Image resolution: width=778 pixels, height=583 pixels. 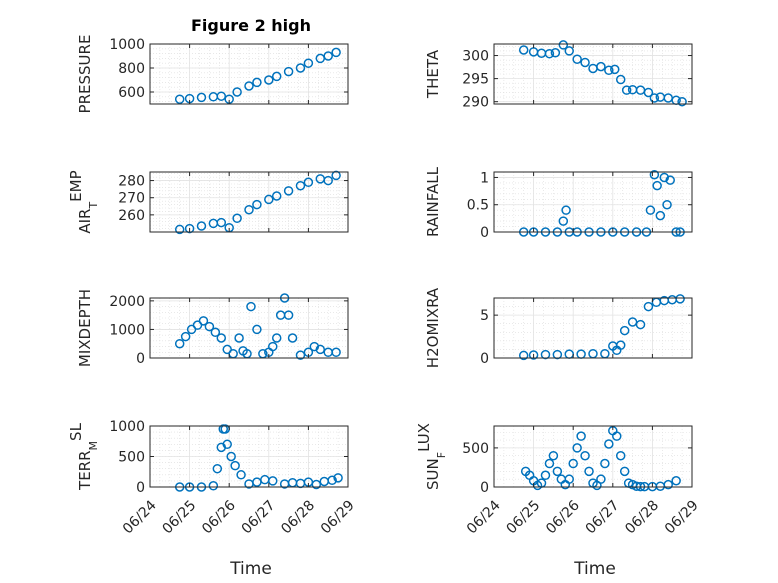 What do you see at coordinates (475, 449) in the screenshot?
I see `y-tick-label: 500` at bounding box center [475, 449].